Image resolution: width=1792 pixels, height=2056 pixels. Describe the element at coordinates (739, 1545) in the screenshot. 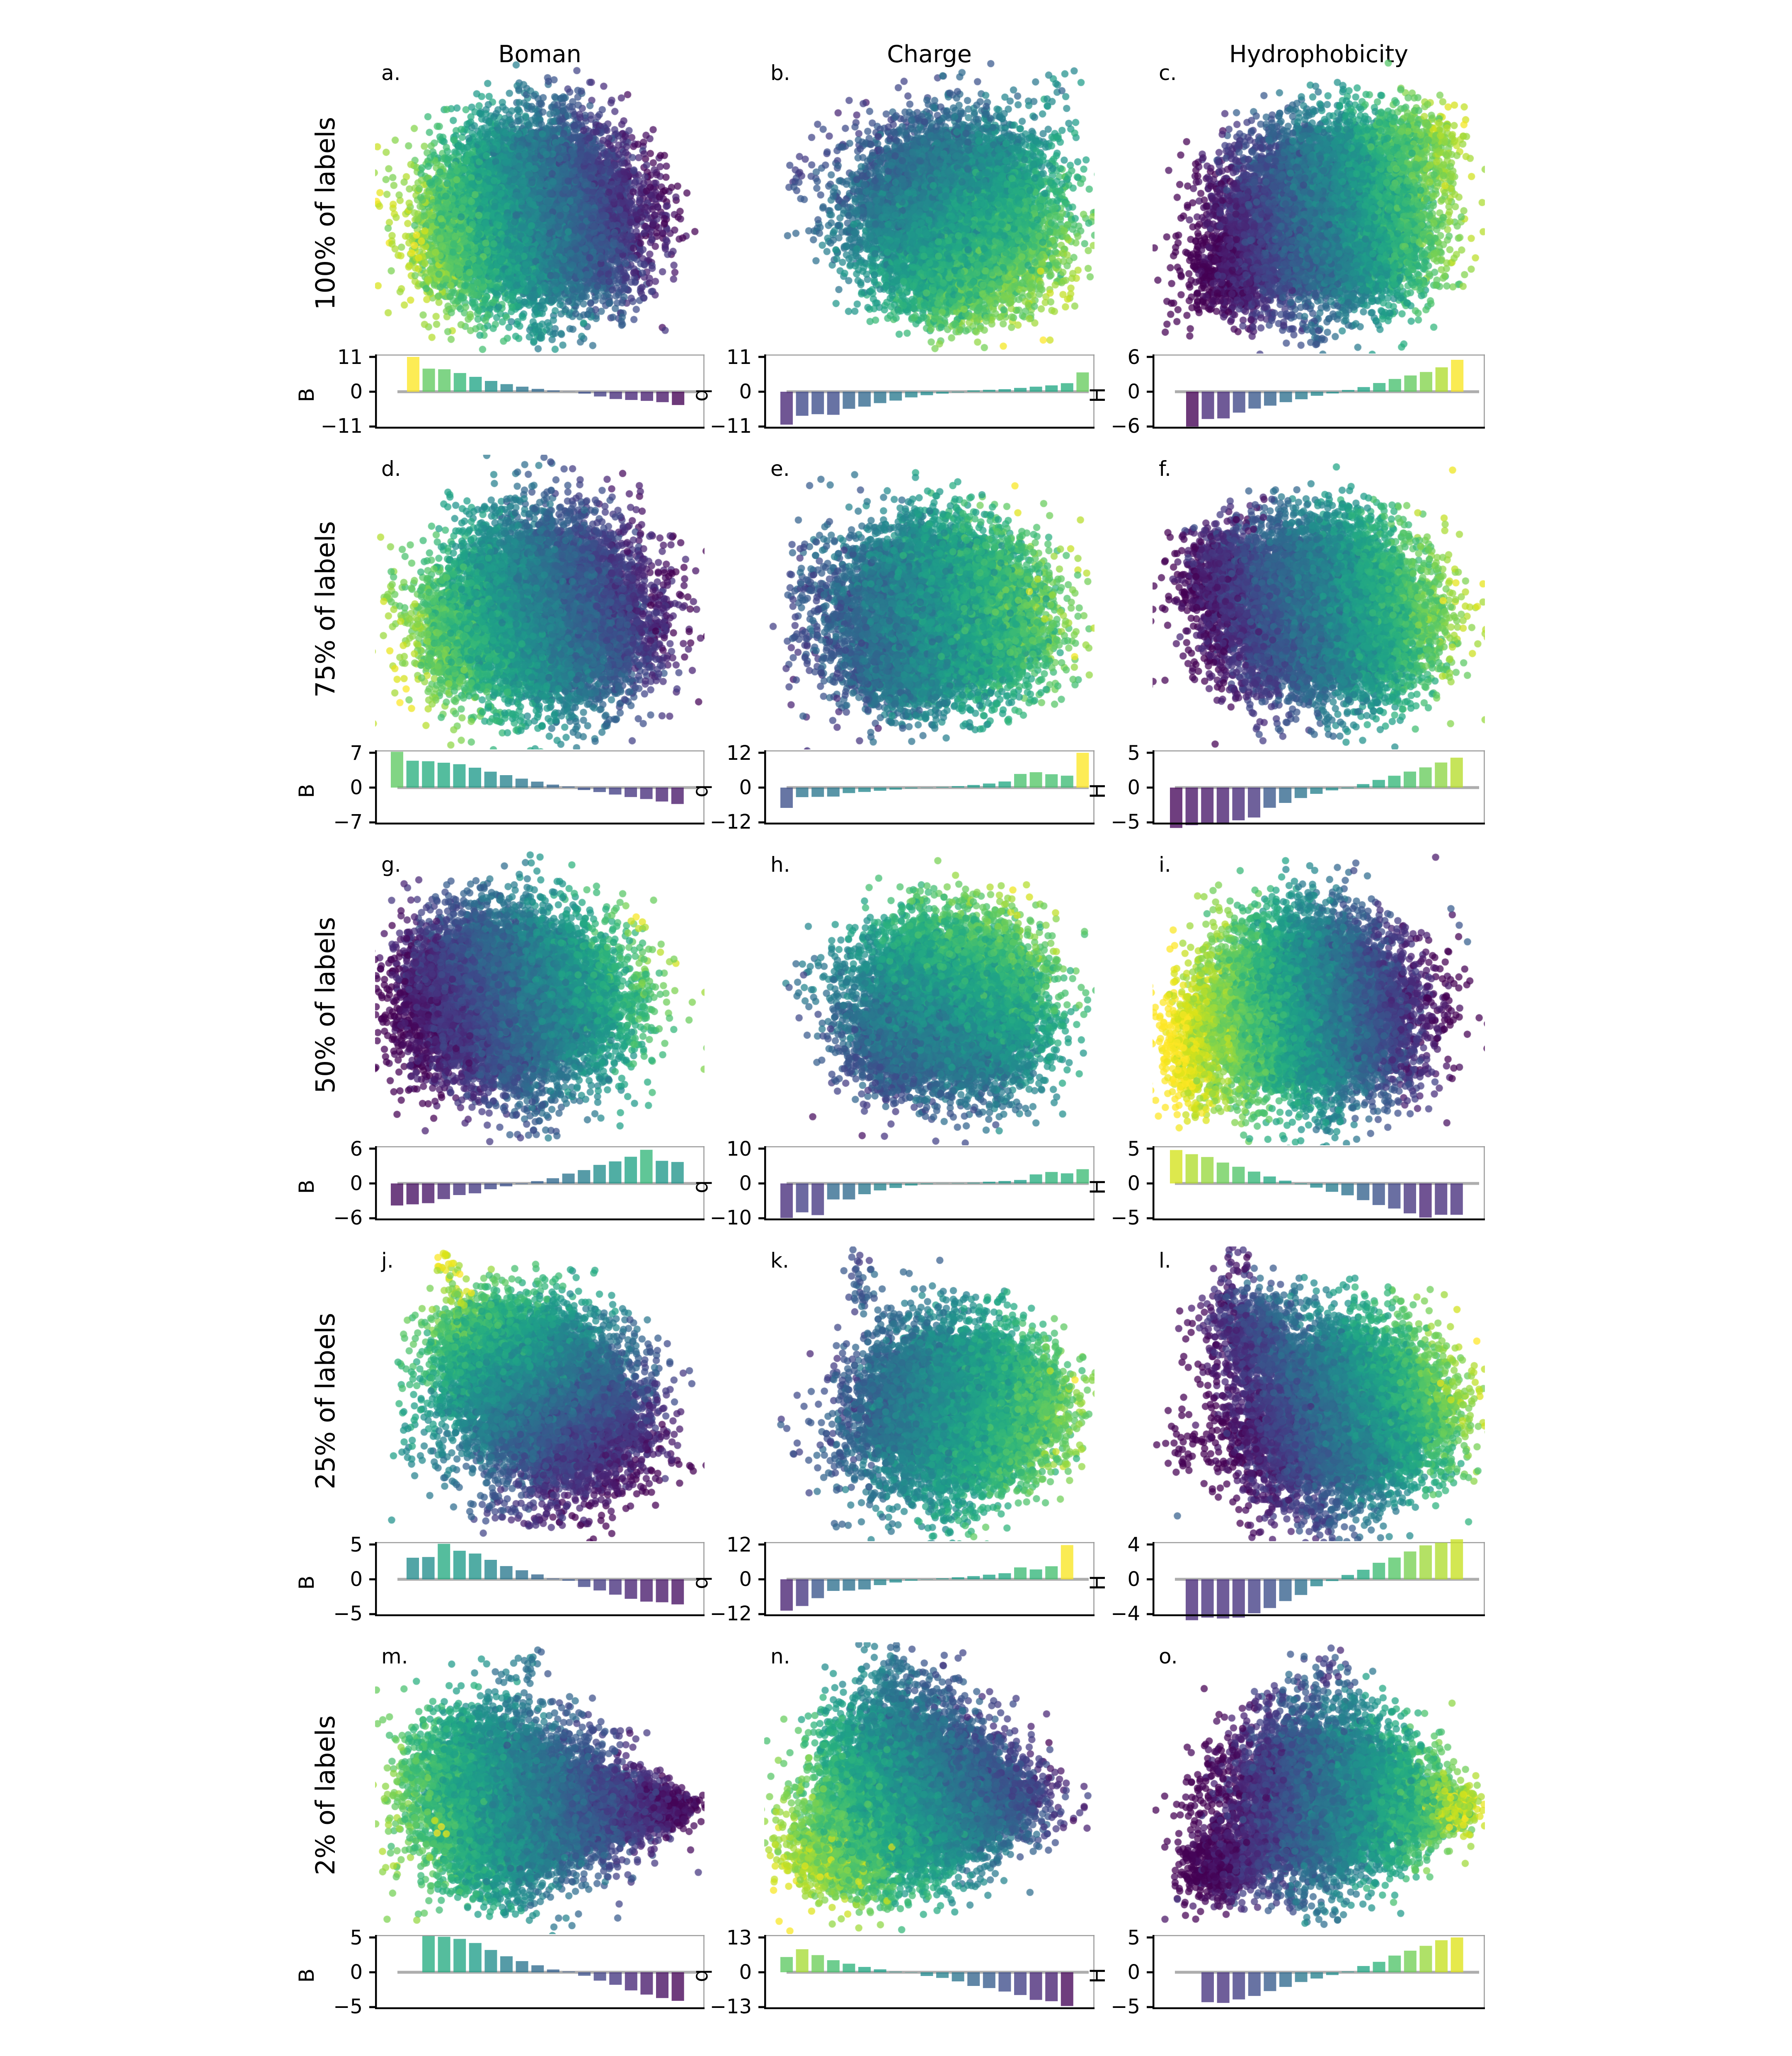

I see `bar-ytick-top: 12` at that location.